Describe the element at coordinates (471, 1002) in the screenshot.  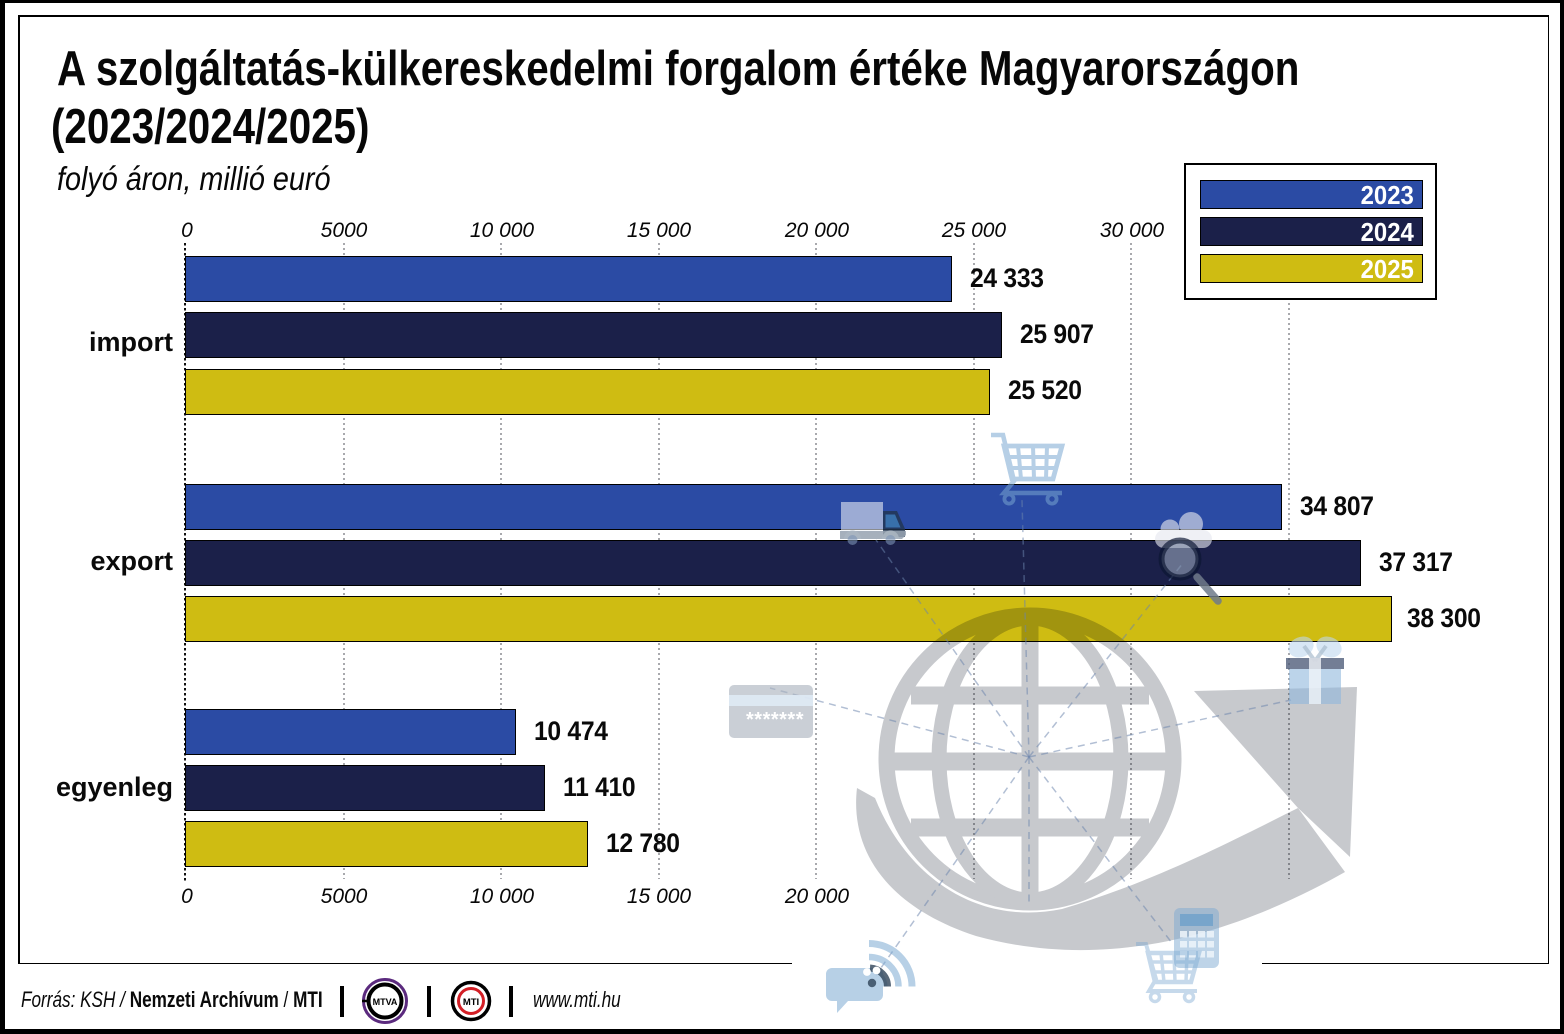
I see `svg-text: MTI` at that location.